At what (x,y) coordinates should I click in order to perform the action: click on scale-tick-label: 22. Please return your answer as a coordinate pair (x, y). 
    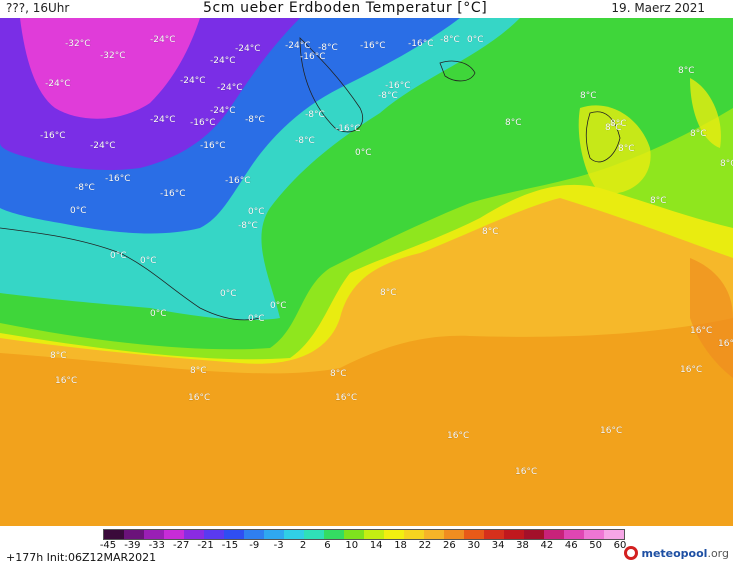
    Looking at the image, I should click on (425, 545).